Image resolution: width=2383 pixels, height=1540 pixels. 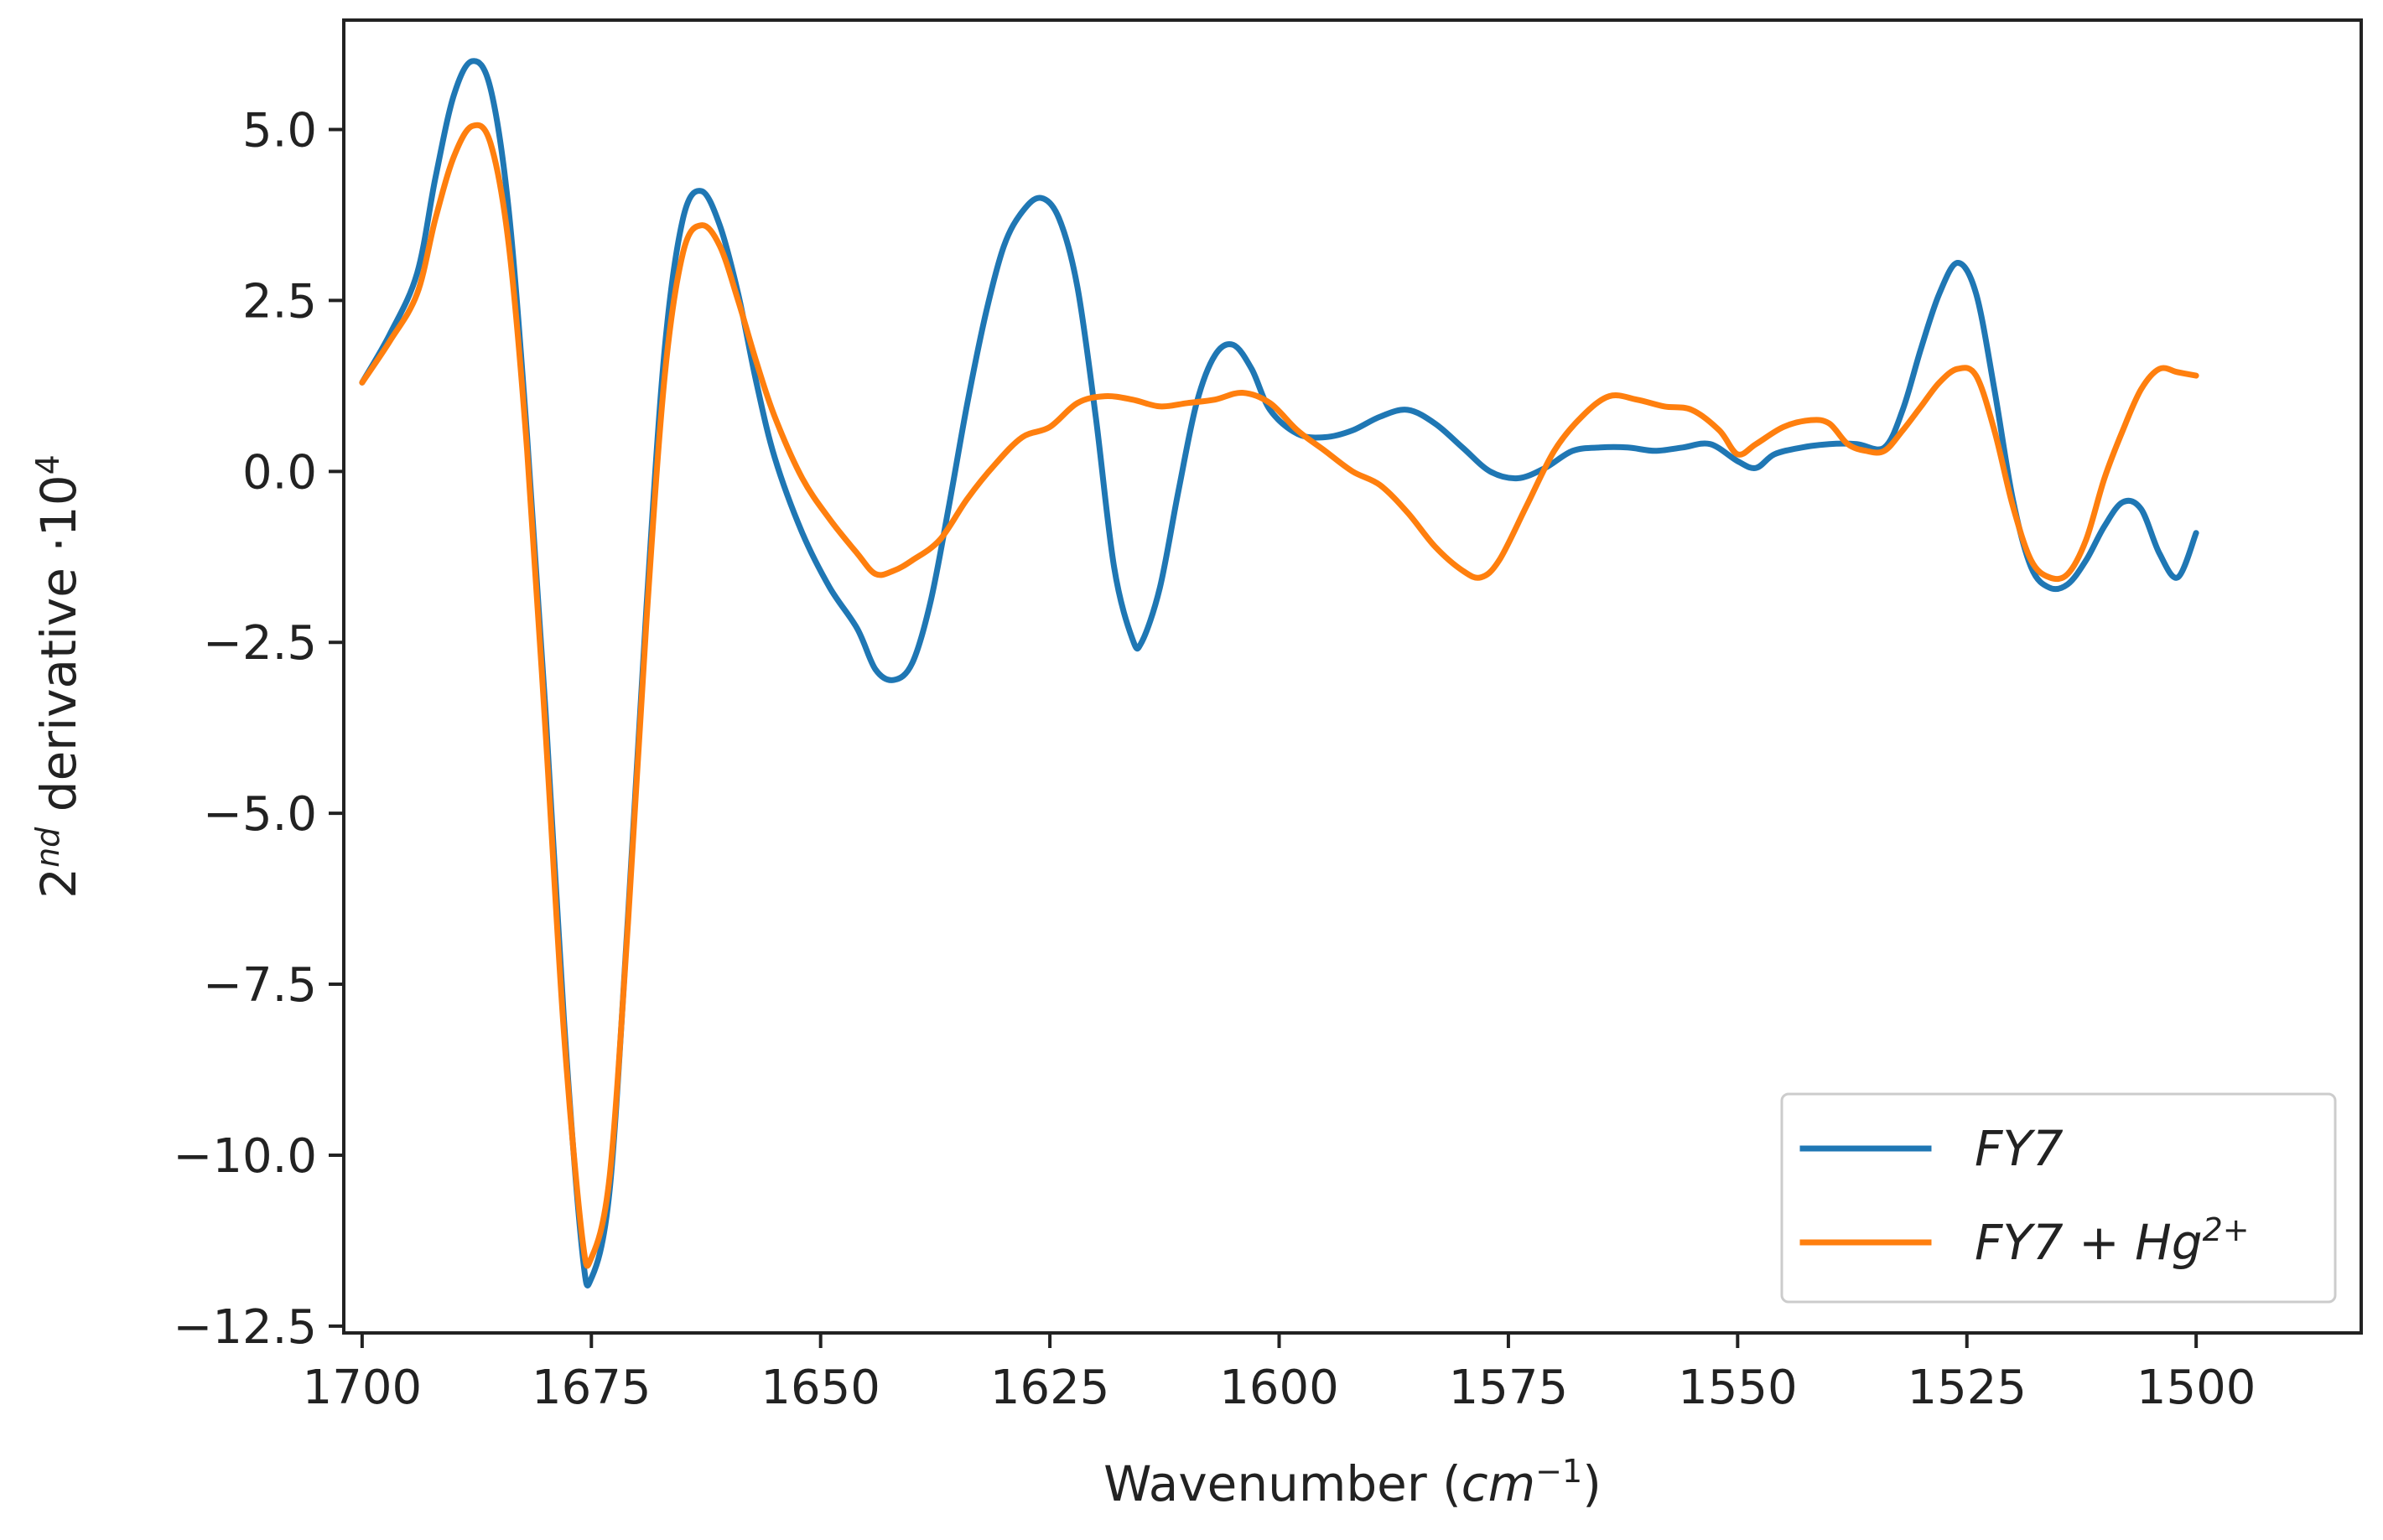 I want to click on x-tick-label: 1525, so click(x=1967, y=1388).